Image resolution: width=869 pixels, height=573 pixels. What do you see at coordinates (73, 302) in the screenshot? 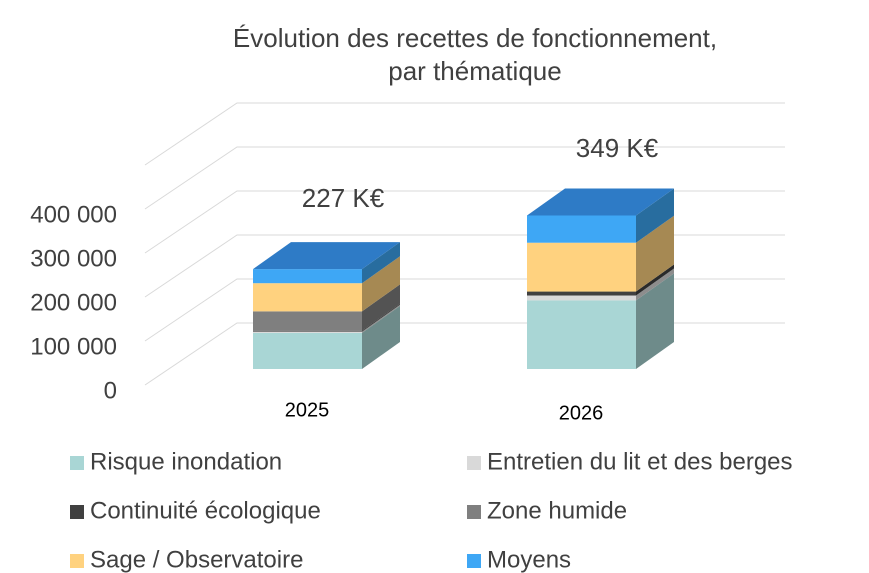
I see `y-tick-label: 200 000` at bounding box center [73, 302].